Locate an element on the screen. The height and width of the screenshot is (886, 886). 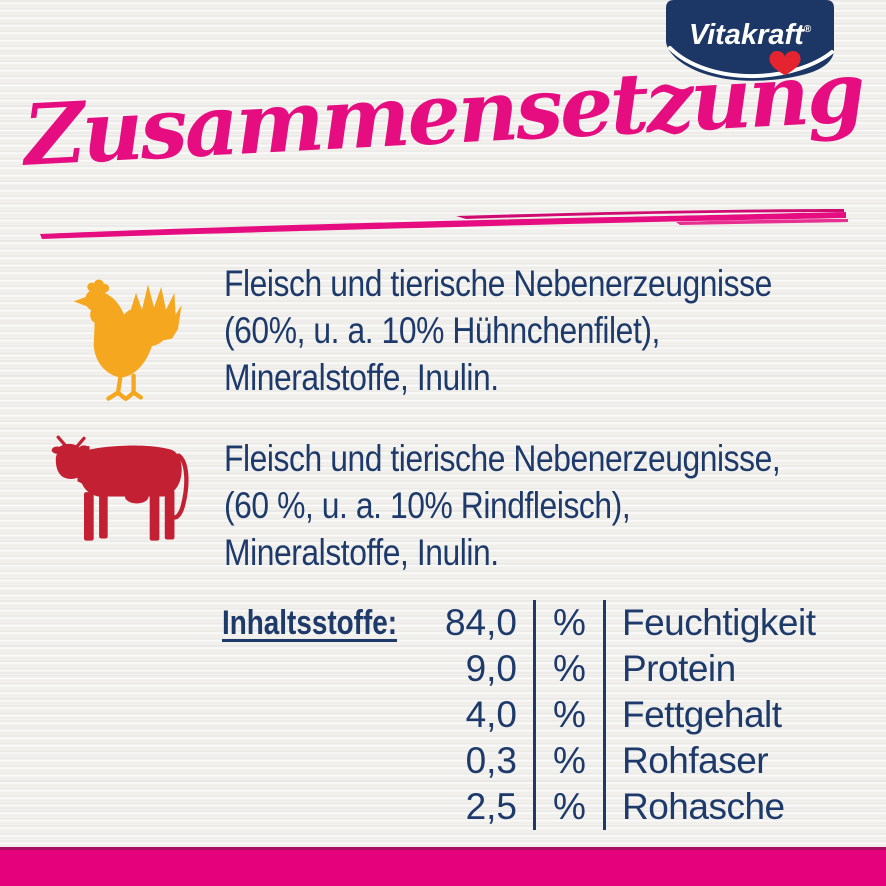
analysis-name: Rohfaser is located at coordinates (695, 760).